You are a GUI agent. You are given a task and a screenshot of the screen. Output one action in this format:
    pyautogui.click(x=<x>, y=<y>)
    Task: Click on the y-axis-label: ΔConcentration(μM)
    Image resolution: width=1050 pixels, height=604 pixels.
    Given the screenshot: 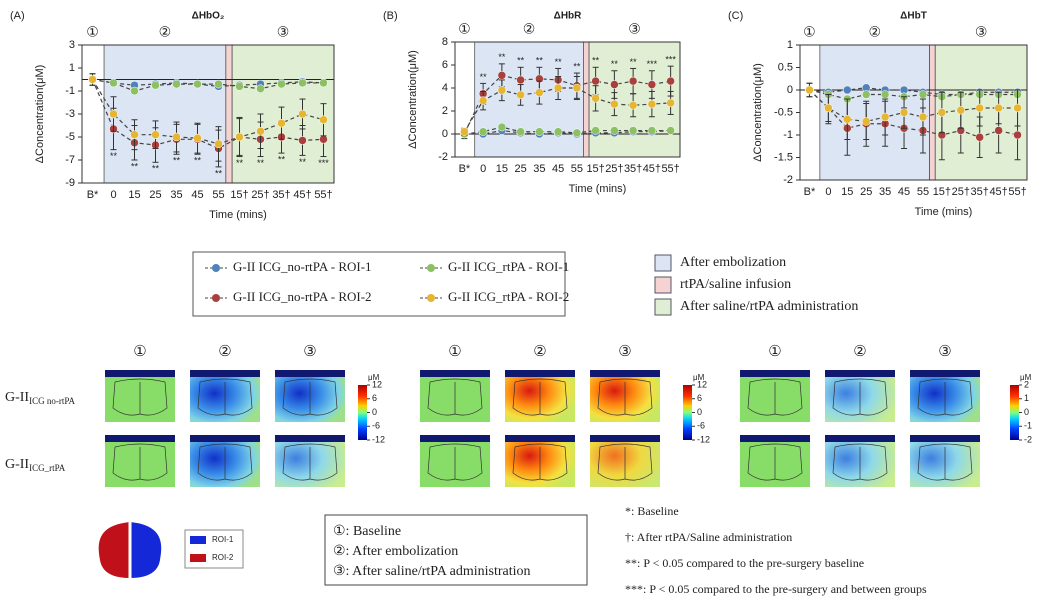 What is the action you would take?
    pyautogui.click(x=40, y=114)
    